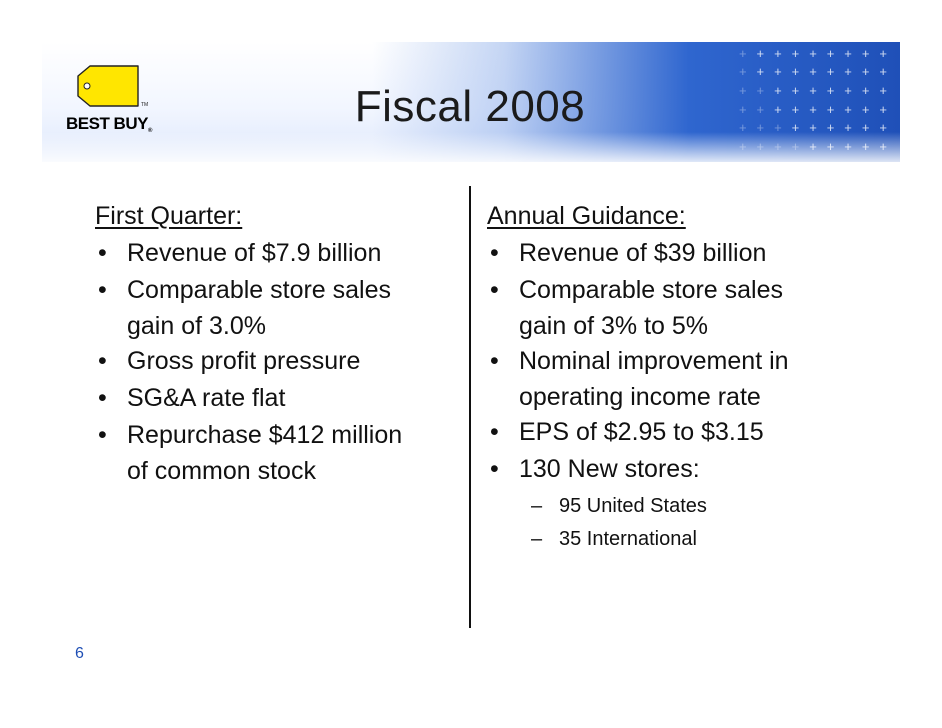  Describe the element at coordinates (144, 105) in the screenshot. I see `svg-text: TM` at that location.